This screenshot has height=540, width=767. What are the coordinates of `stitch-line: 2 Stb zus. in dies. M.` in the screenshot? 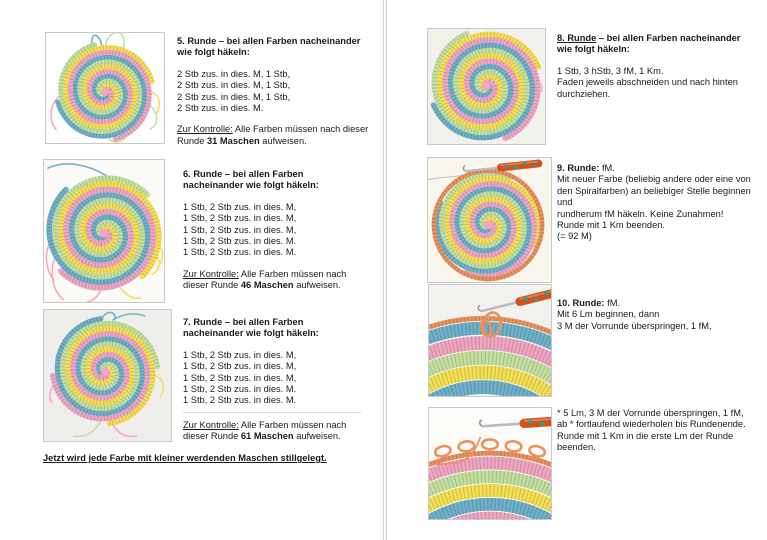 It's located at (220, 108).